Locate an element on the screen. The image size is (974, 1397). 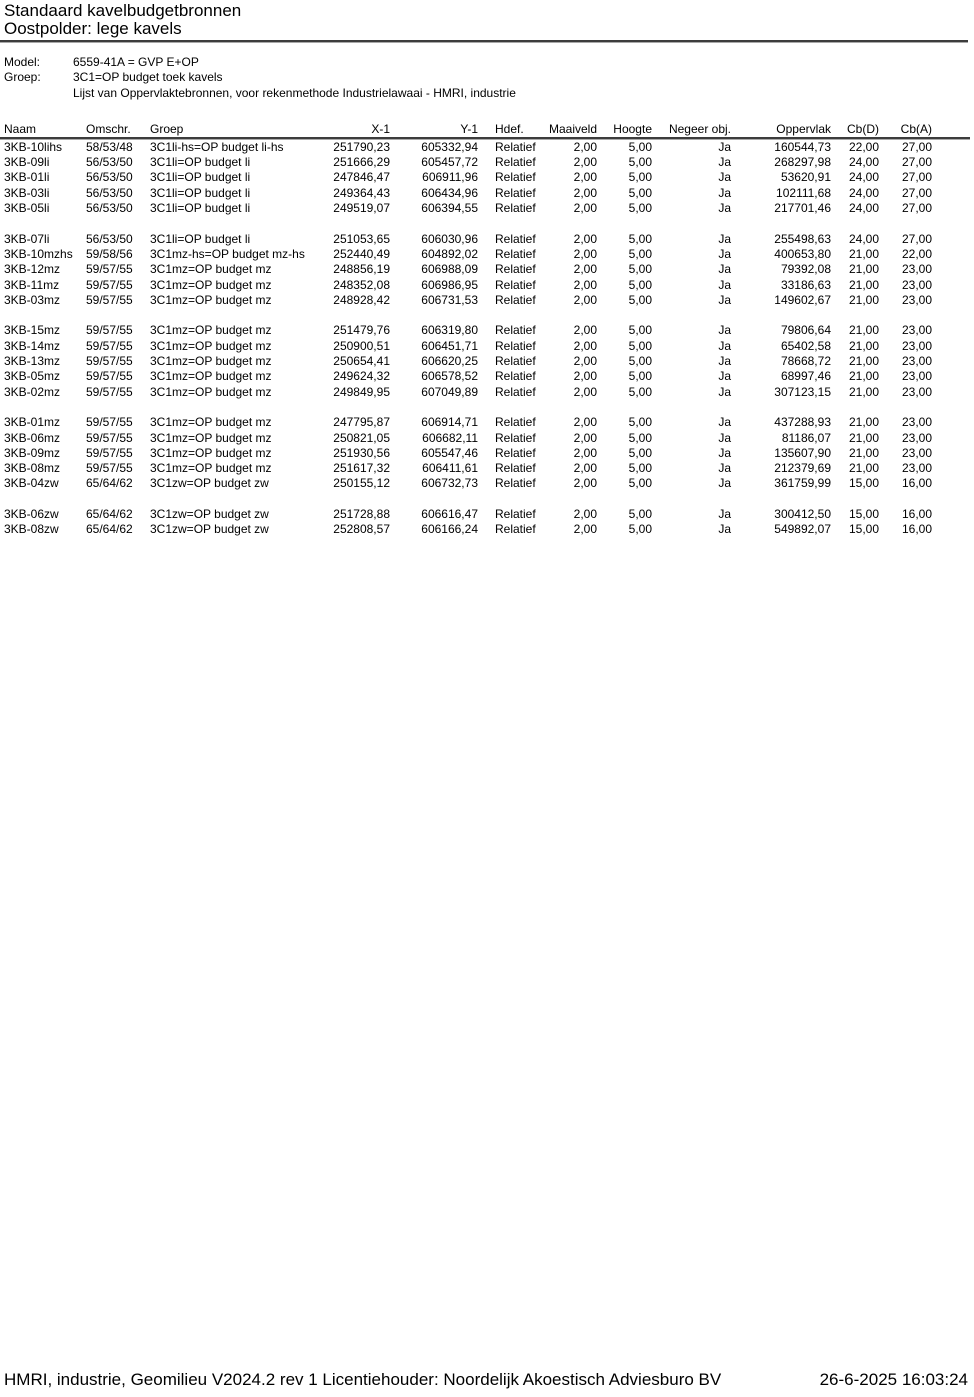
cell-x1: 249364,43 is located at coordinates (361, 192).